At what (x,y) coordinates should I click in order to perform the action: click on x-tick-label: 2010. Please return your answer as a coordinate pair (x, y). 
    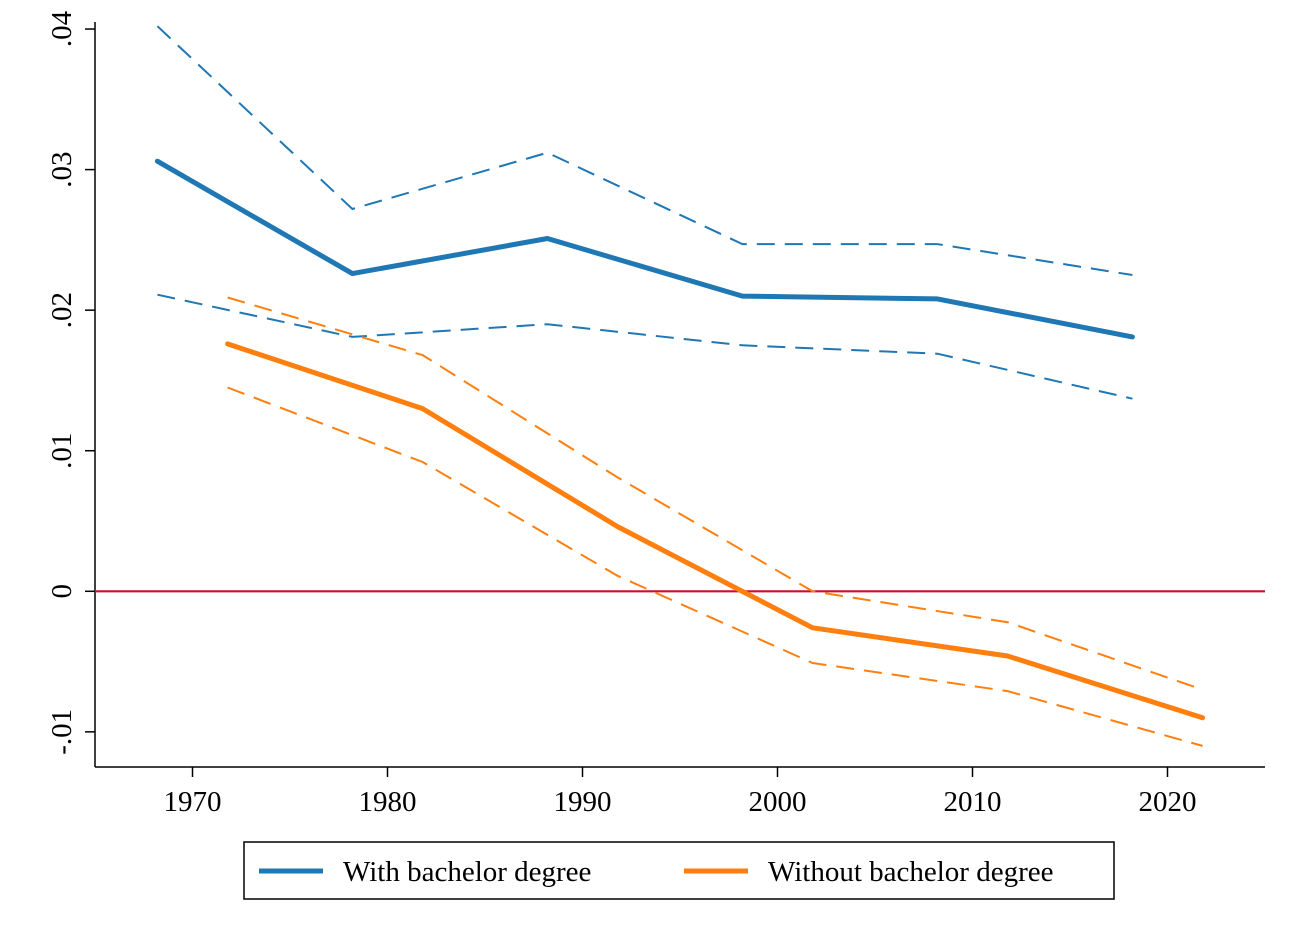
    Looking at the image, I should click on (973, 802).